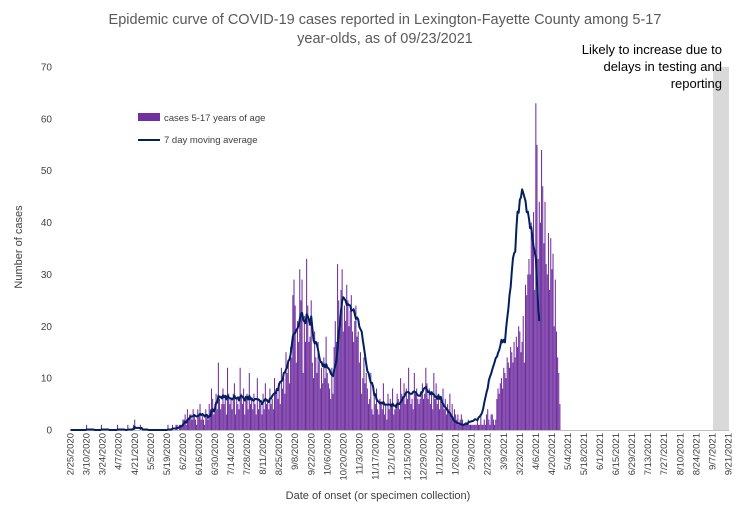 The image size is (739, 508). What do you see at coordinates (19, 247) in the screenshot?
I see `y-axis-title: Number of cases` at bounding box center [19, 247].